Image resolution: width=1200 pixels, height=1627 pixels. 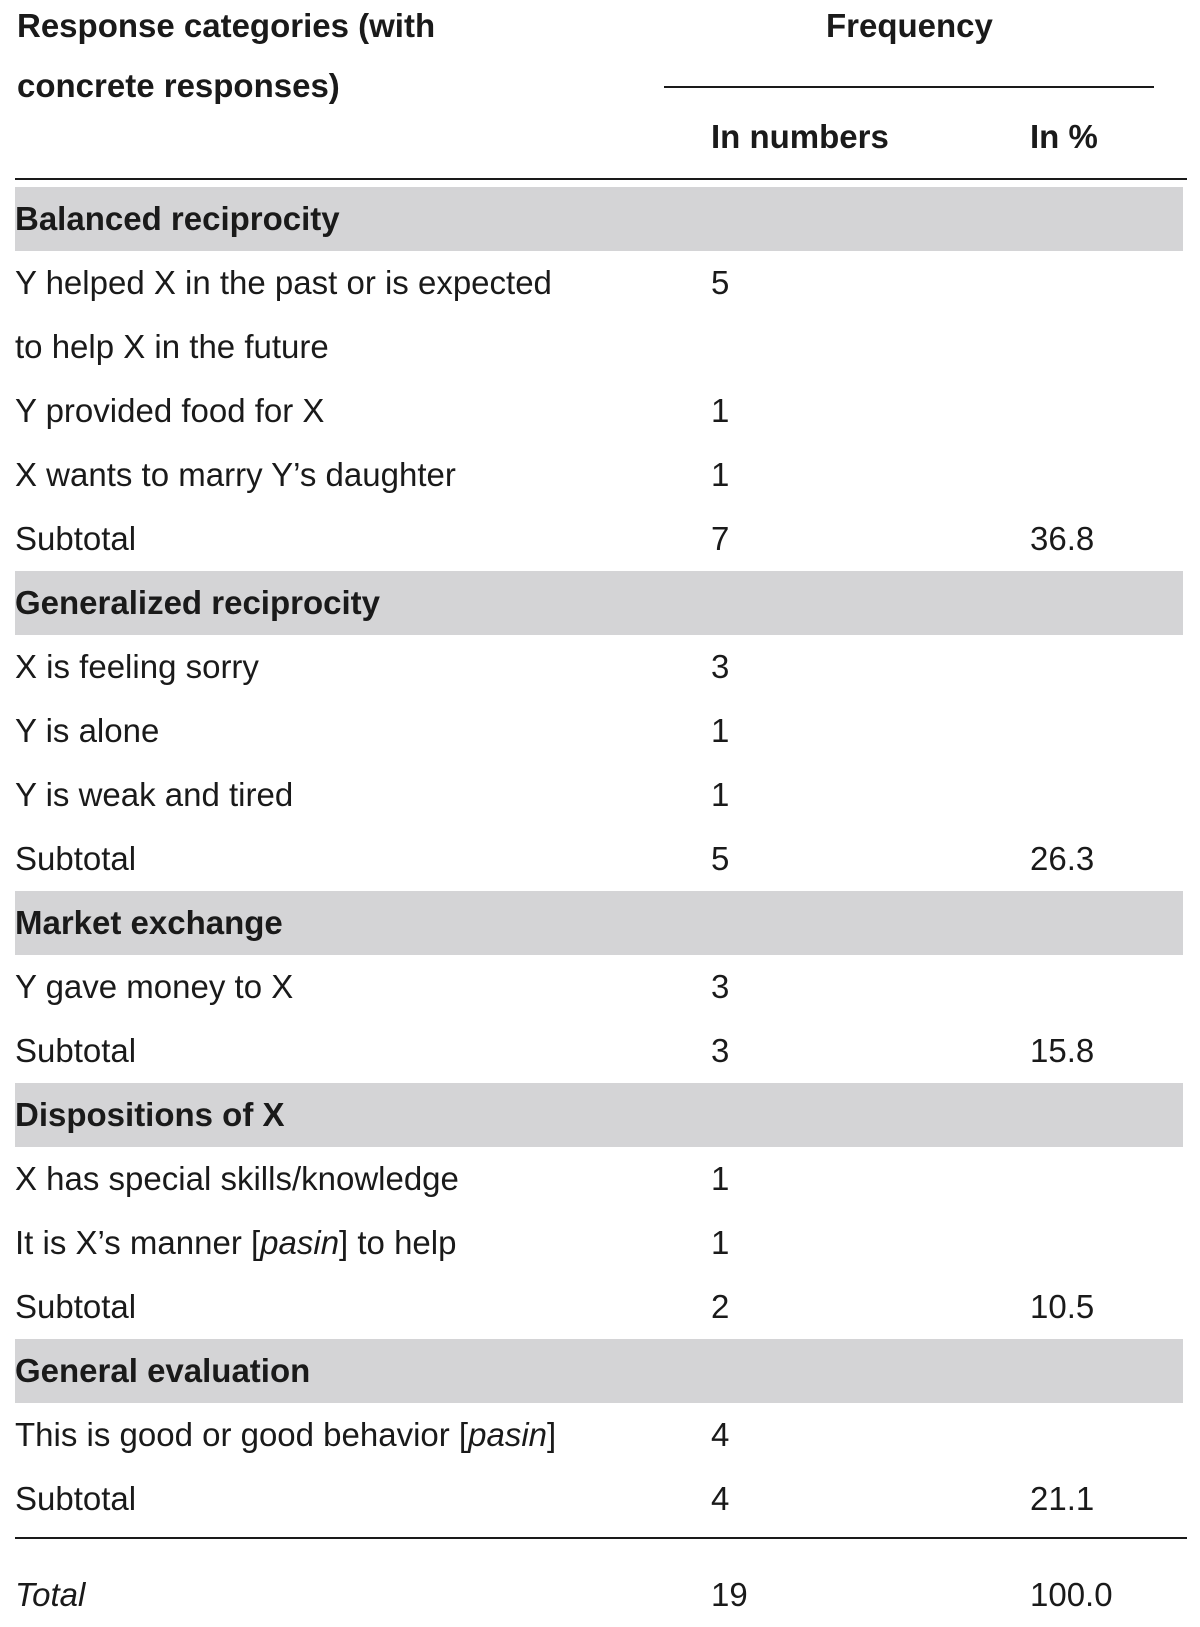 I want to click on response-label: Y helped X in the past or is expected, so click(x=283, y=282).